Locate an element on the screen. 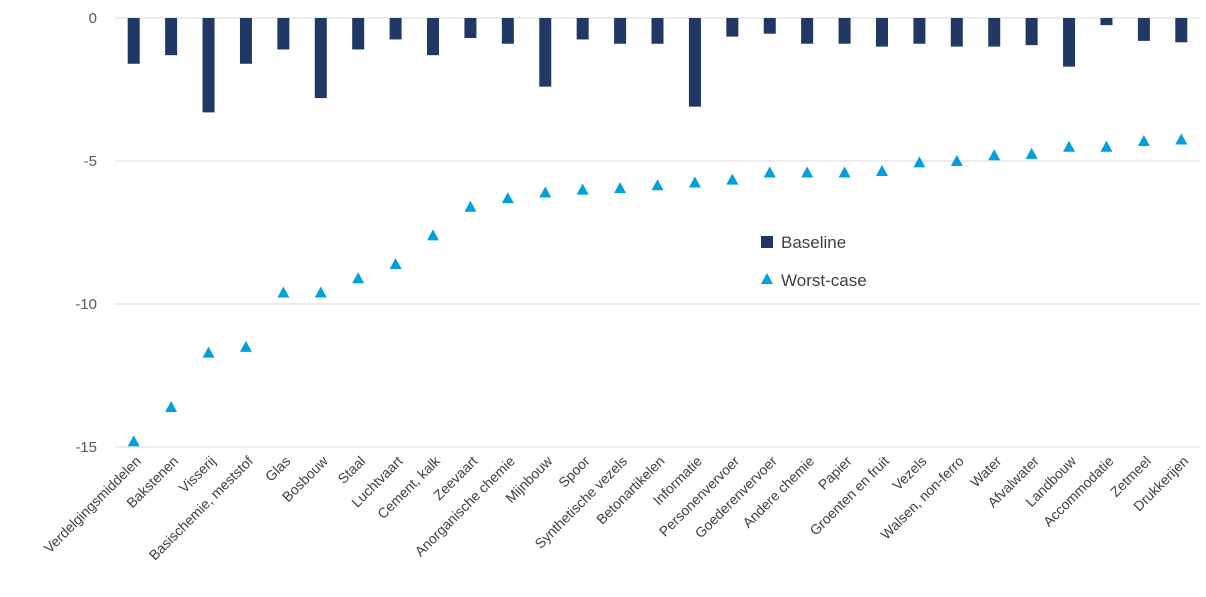  y-tick-label: -5 is located at coordinates (90, 161).